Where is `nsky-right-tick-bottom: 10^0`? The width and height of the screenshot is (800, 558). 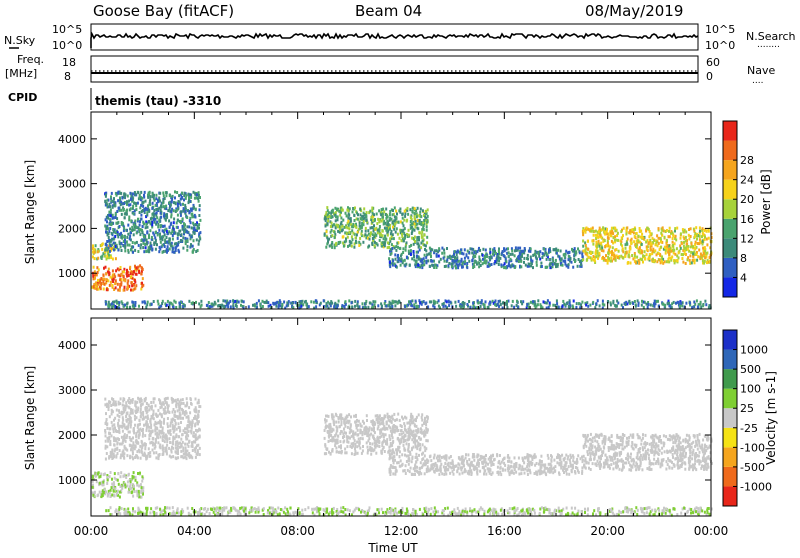 nsky-right-tick-bottom: 10^0 is located at coordinates (720, 45).